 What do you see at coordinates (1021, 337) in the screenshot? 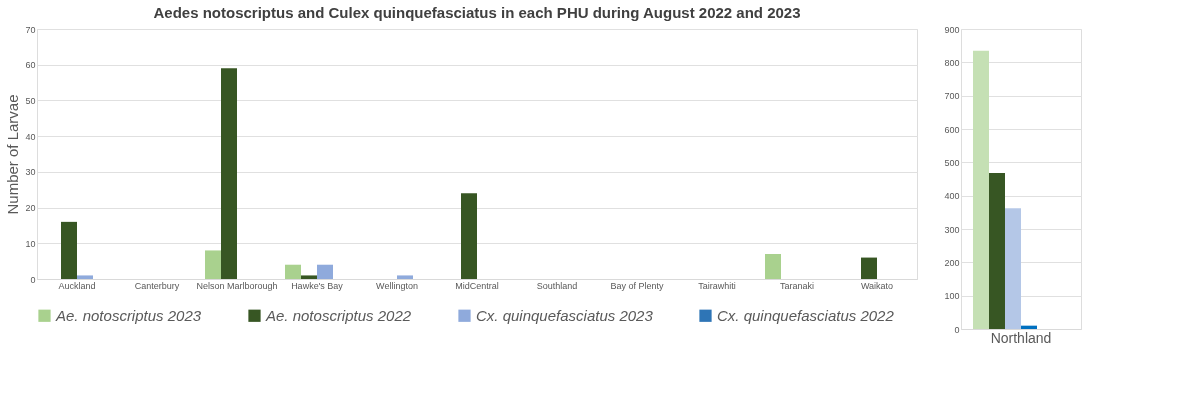
I see `x-tick-label: Northland` at bounding box center [1021, 337].